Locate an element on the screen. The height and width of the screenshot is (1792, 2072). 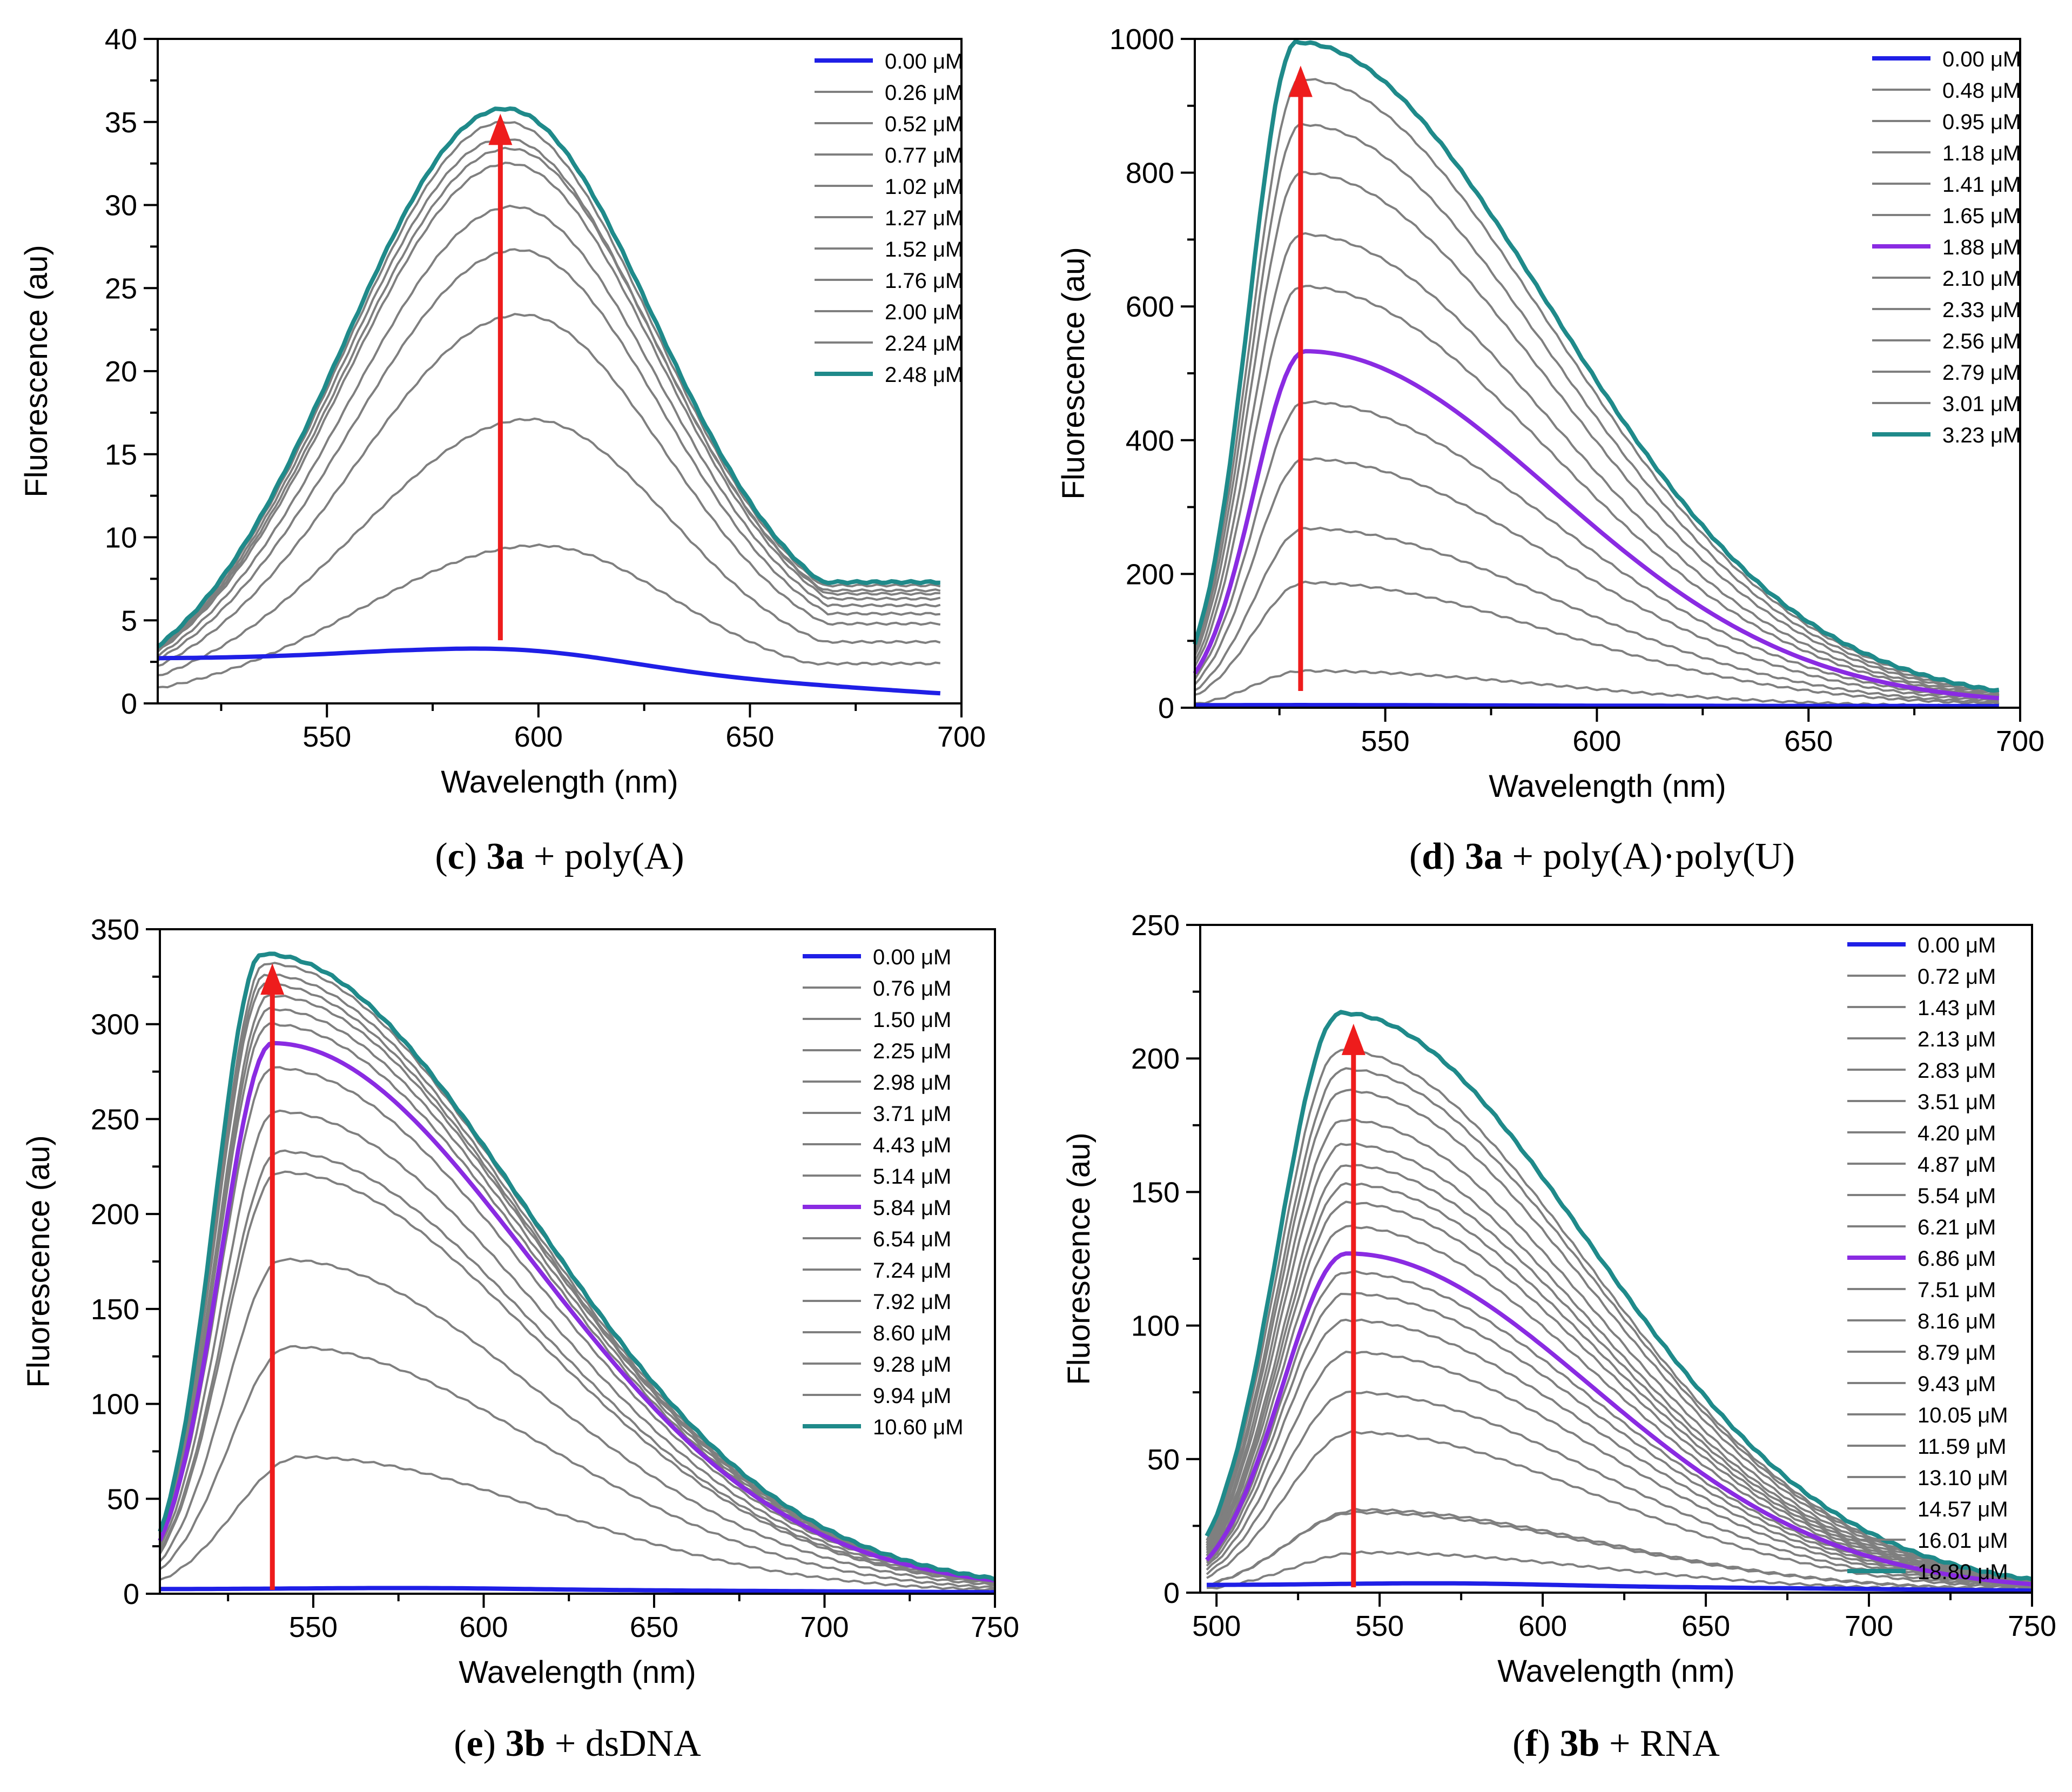
y-tick-label: 10 is located at coordinates (121, 538).